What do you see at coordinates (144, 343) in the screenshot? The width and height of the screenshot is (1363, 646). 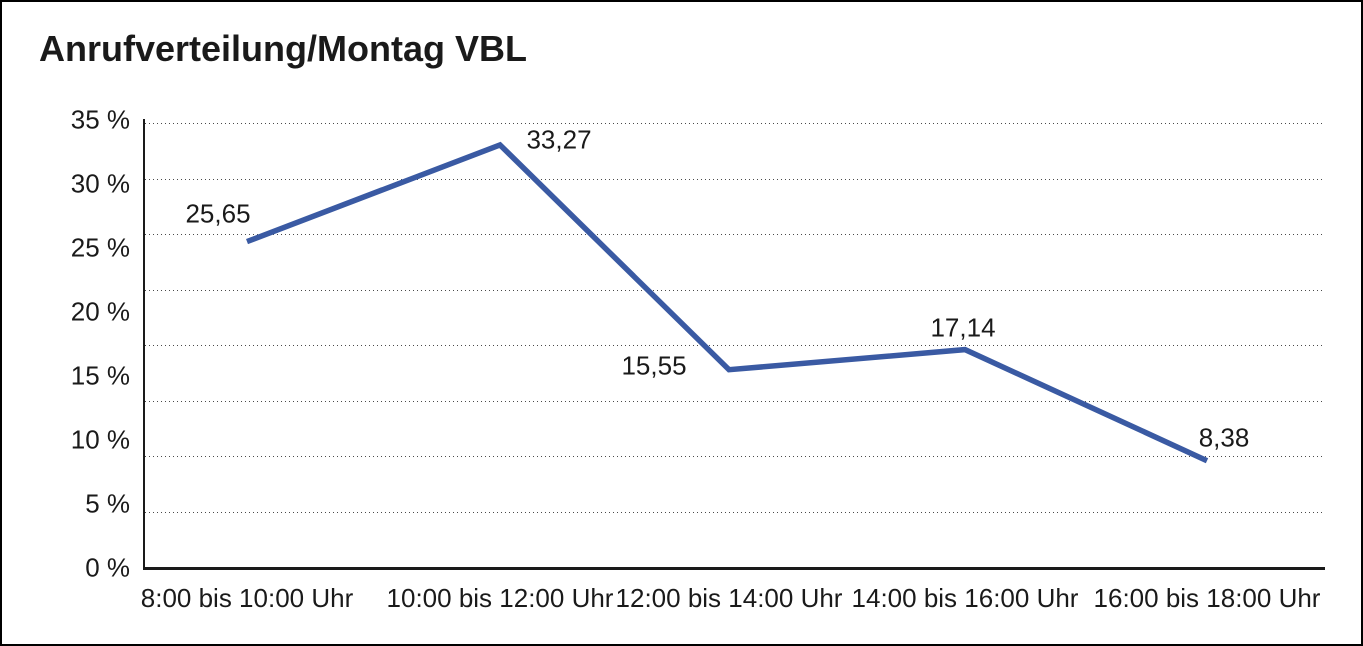 I see `y-axis-line` at bounding box center [144, 343].